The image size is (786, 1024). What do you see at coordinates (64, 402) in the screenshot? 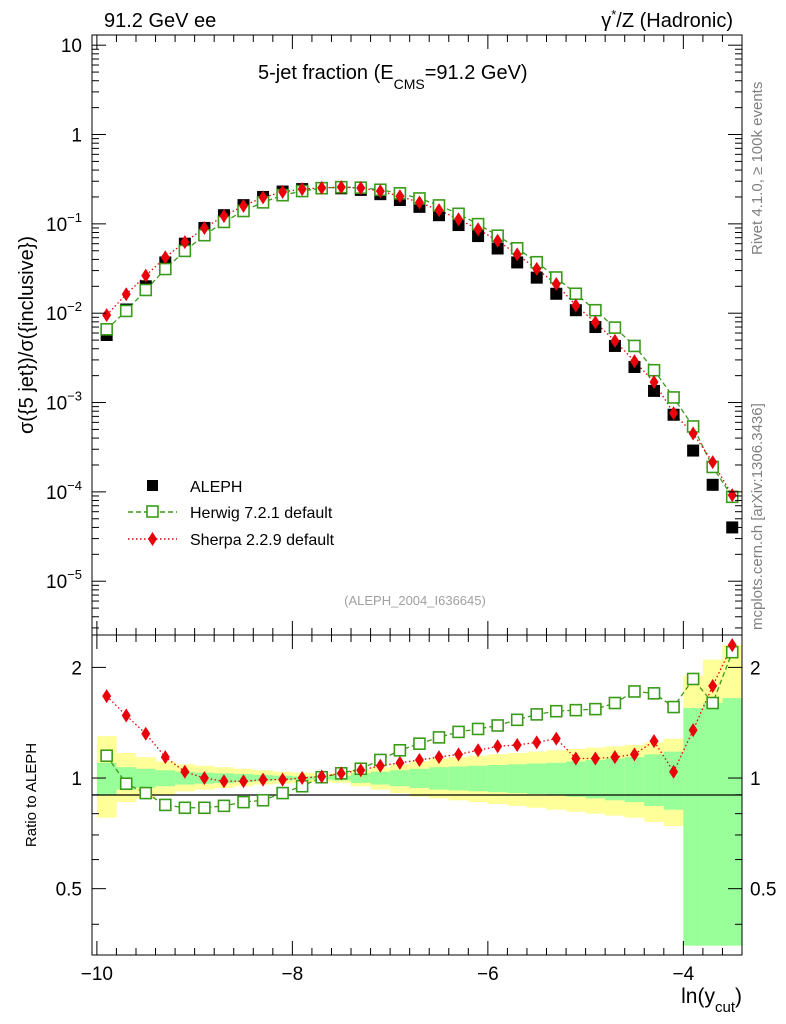
I see `main-y-tick-label: 10⁻³` at bounding box center [64, 402].